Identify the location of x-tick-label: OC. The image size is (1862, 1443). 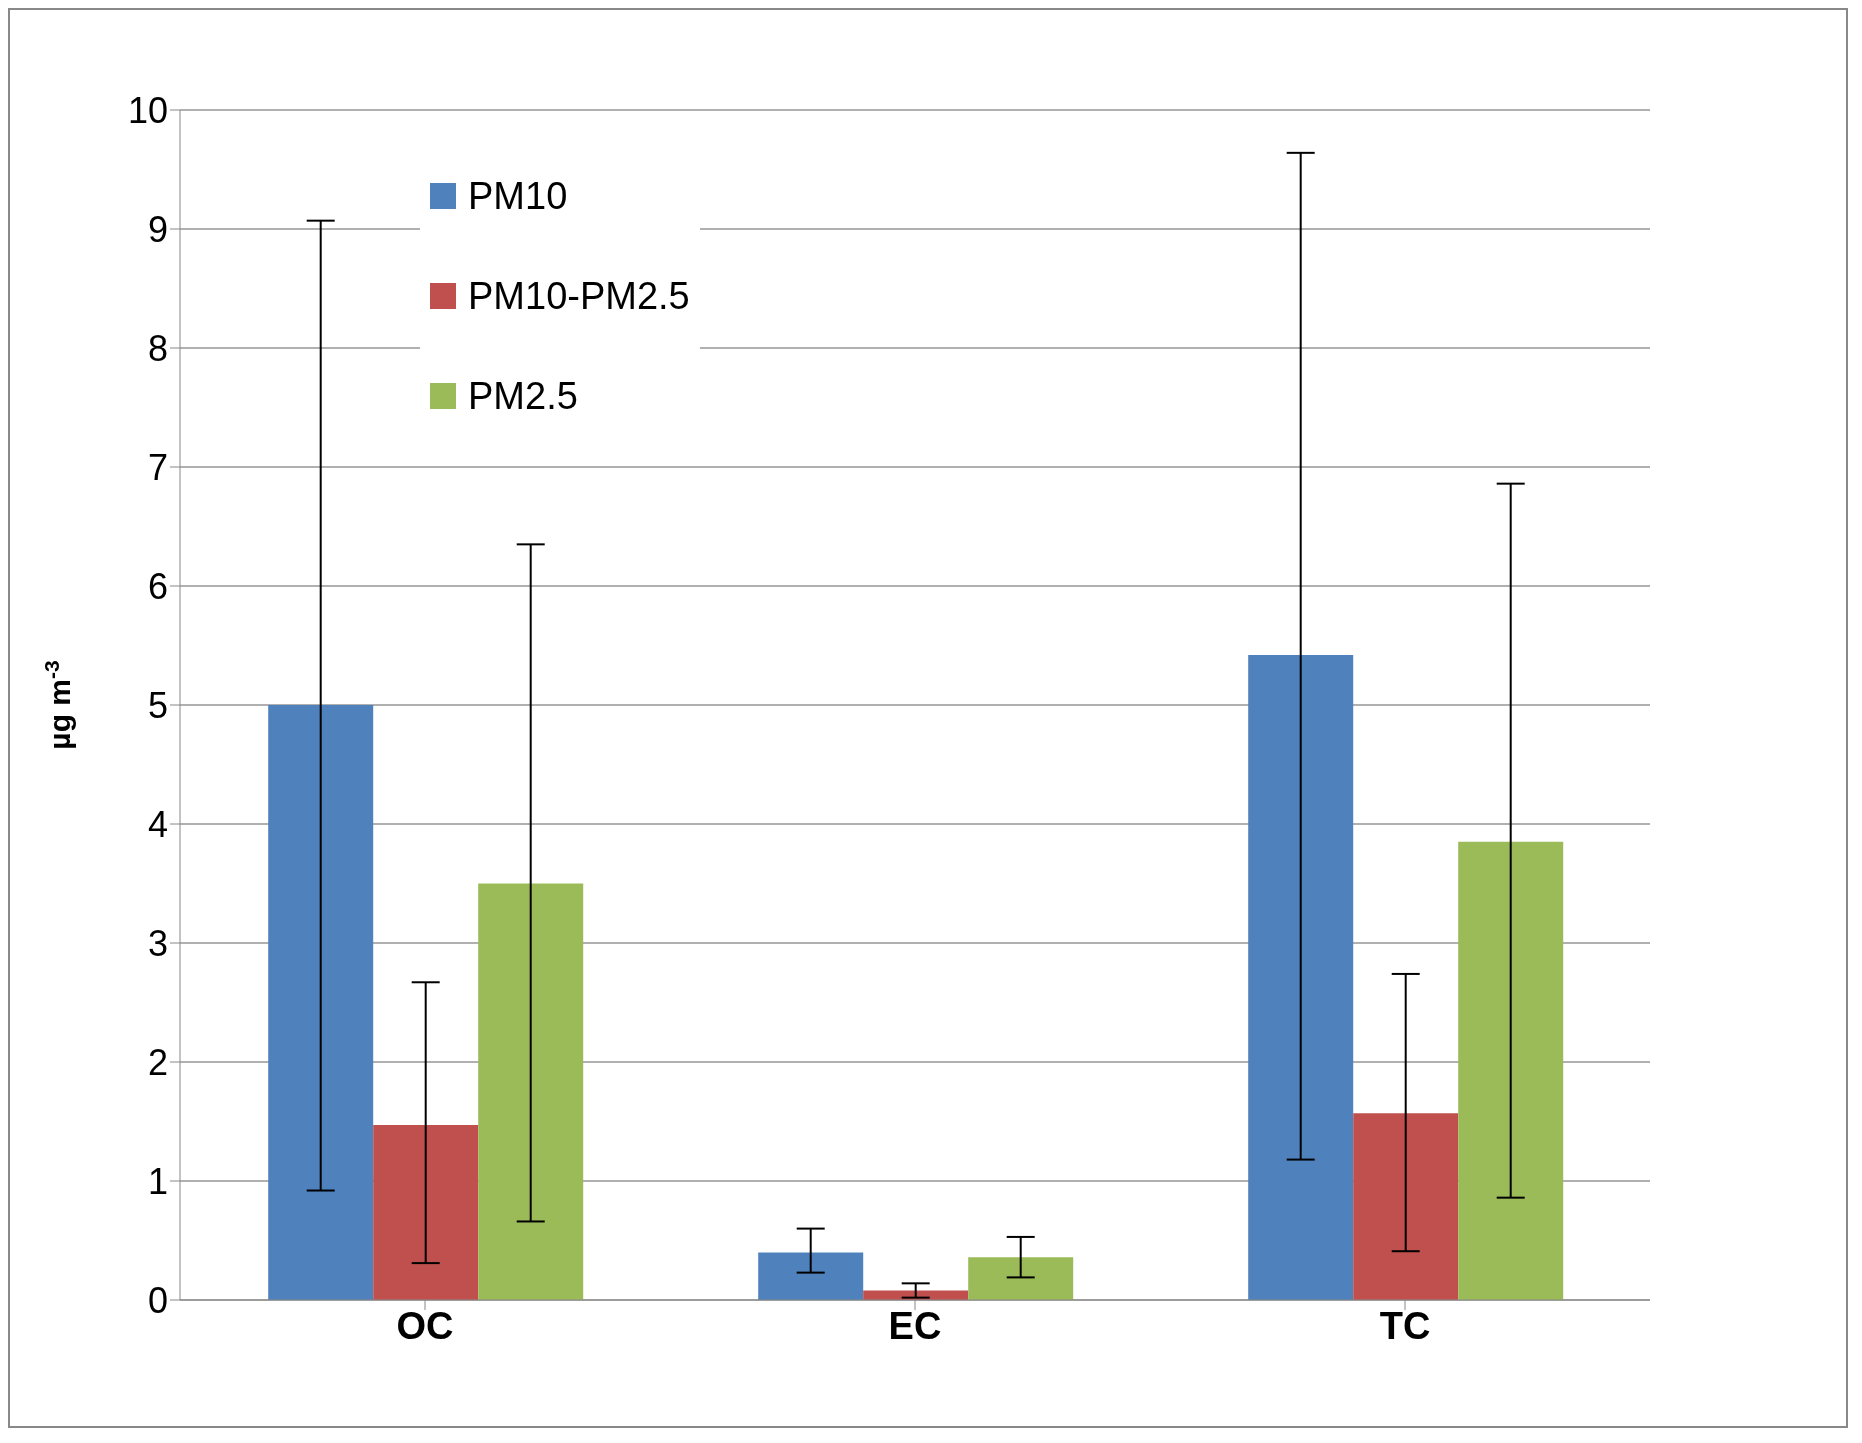
(425, 1325).